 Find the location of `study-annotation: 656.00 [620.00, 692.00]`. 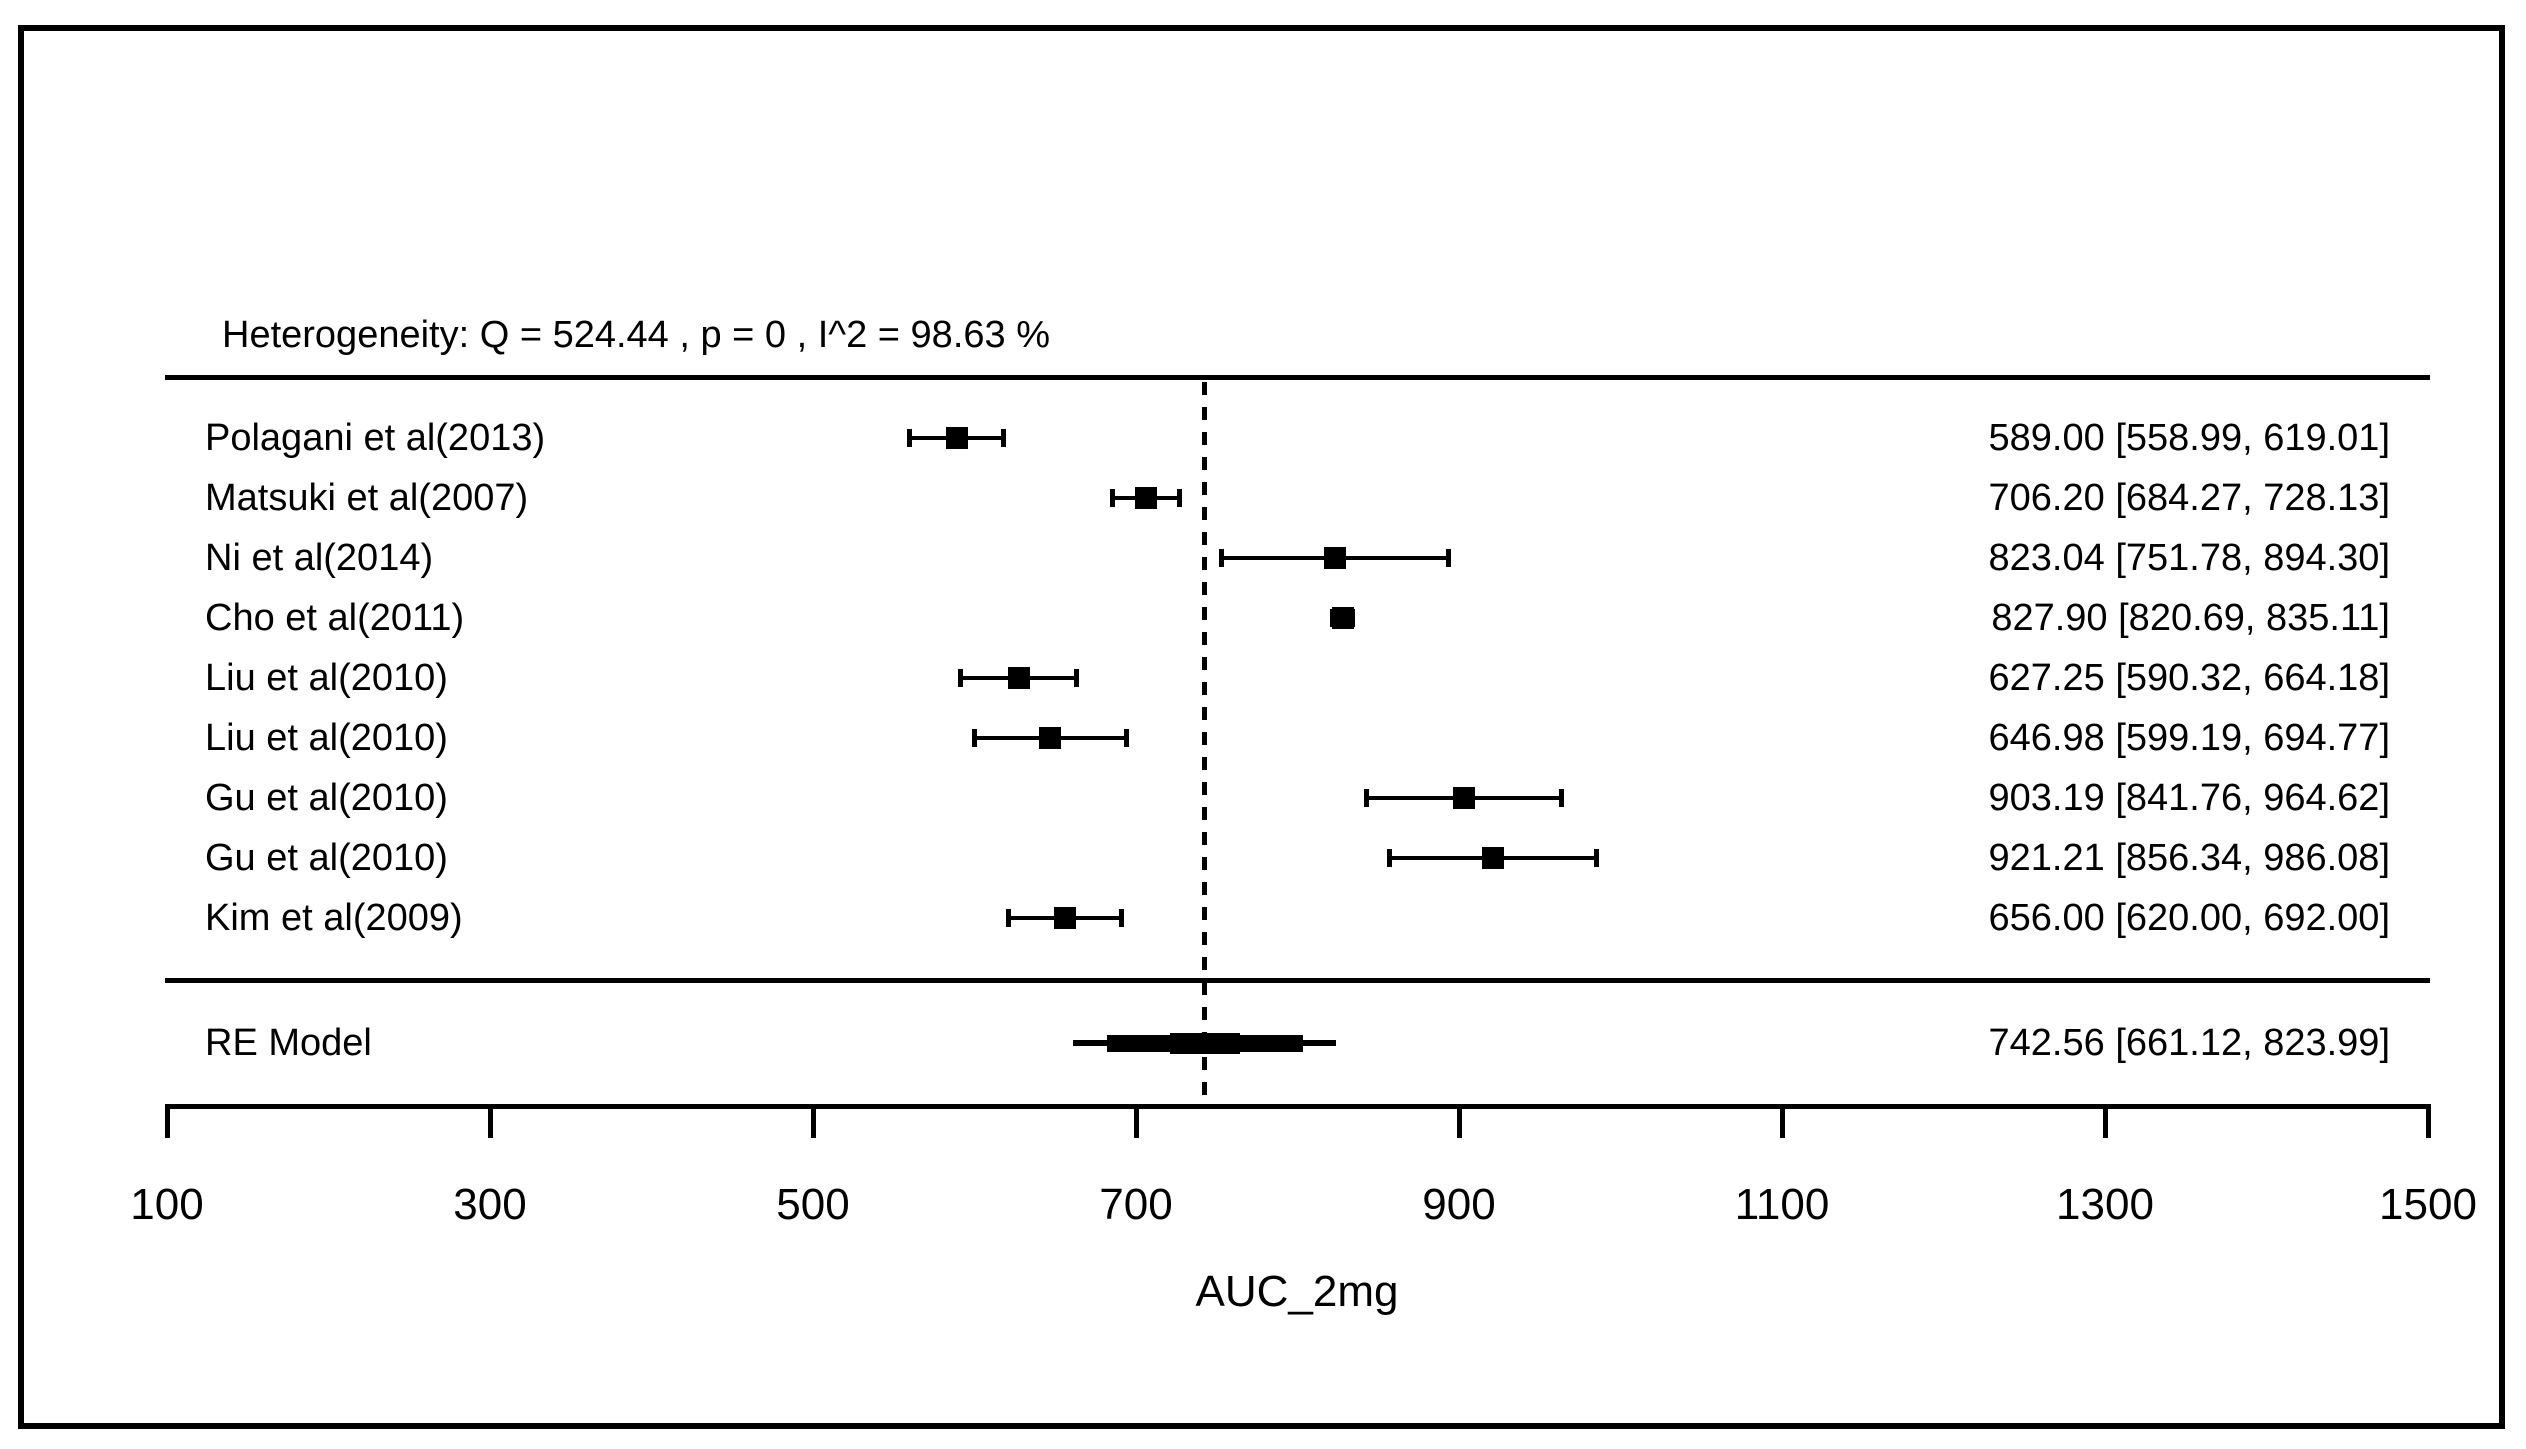

study-annotation: 656.00 [620.00, 692.00] is located at coordinates (2189, 918).